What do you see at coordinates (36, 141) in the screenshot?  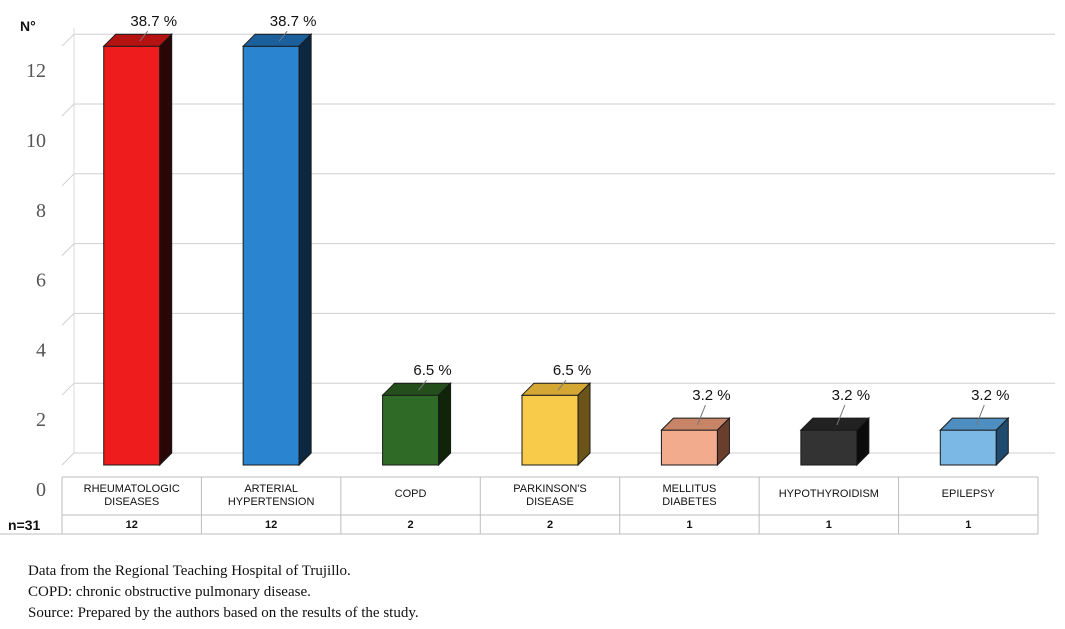 I see `y-tick-label: 10` at bounding box center [36, 141].